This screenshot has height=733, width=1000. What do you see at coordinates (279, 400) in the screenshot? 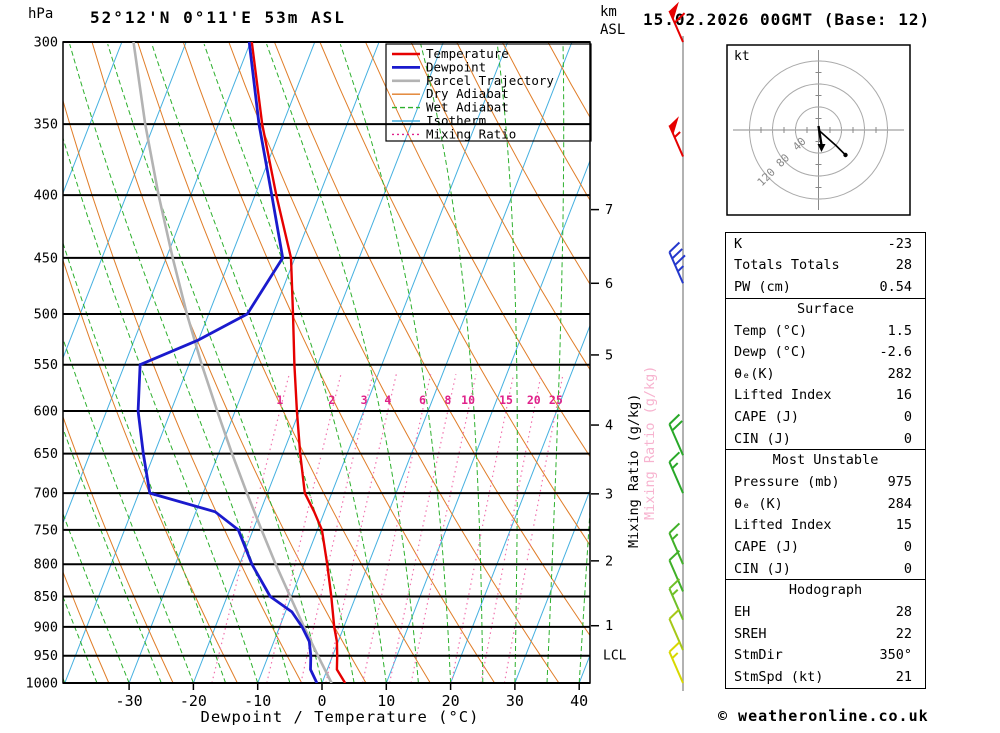
I see `mixing-ratio-value-label: 1` at bounding box center [279, 400].